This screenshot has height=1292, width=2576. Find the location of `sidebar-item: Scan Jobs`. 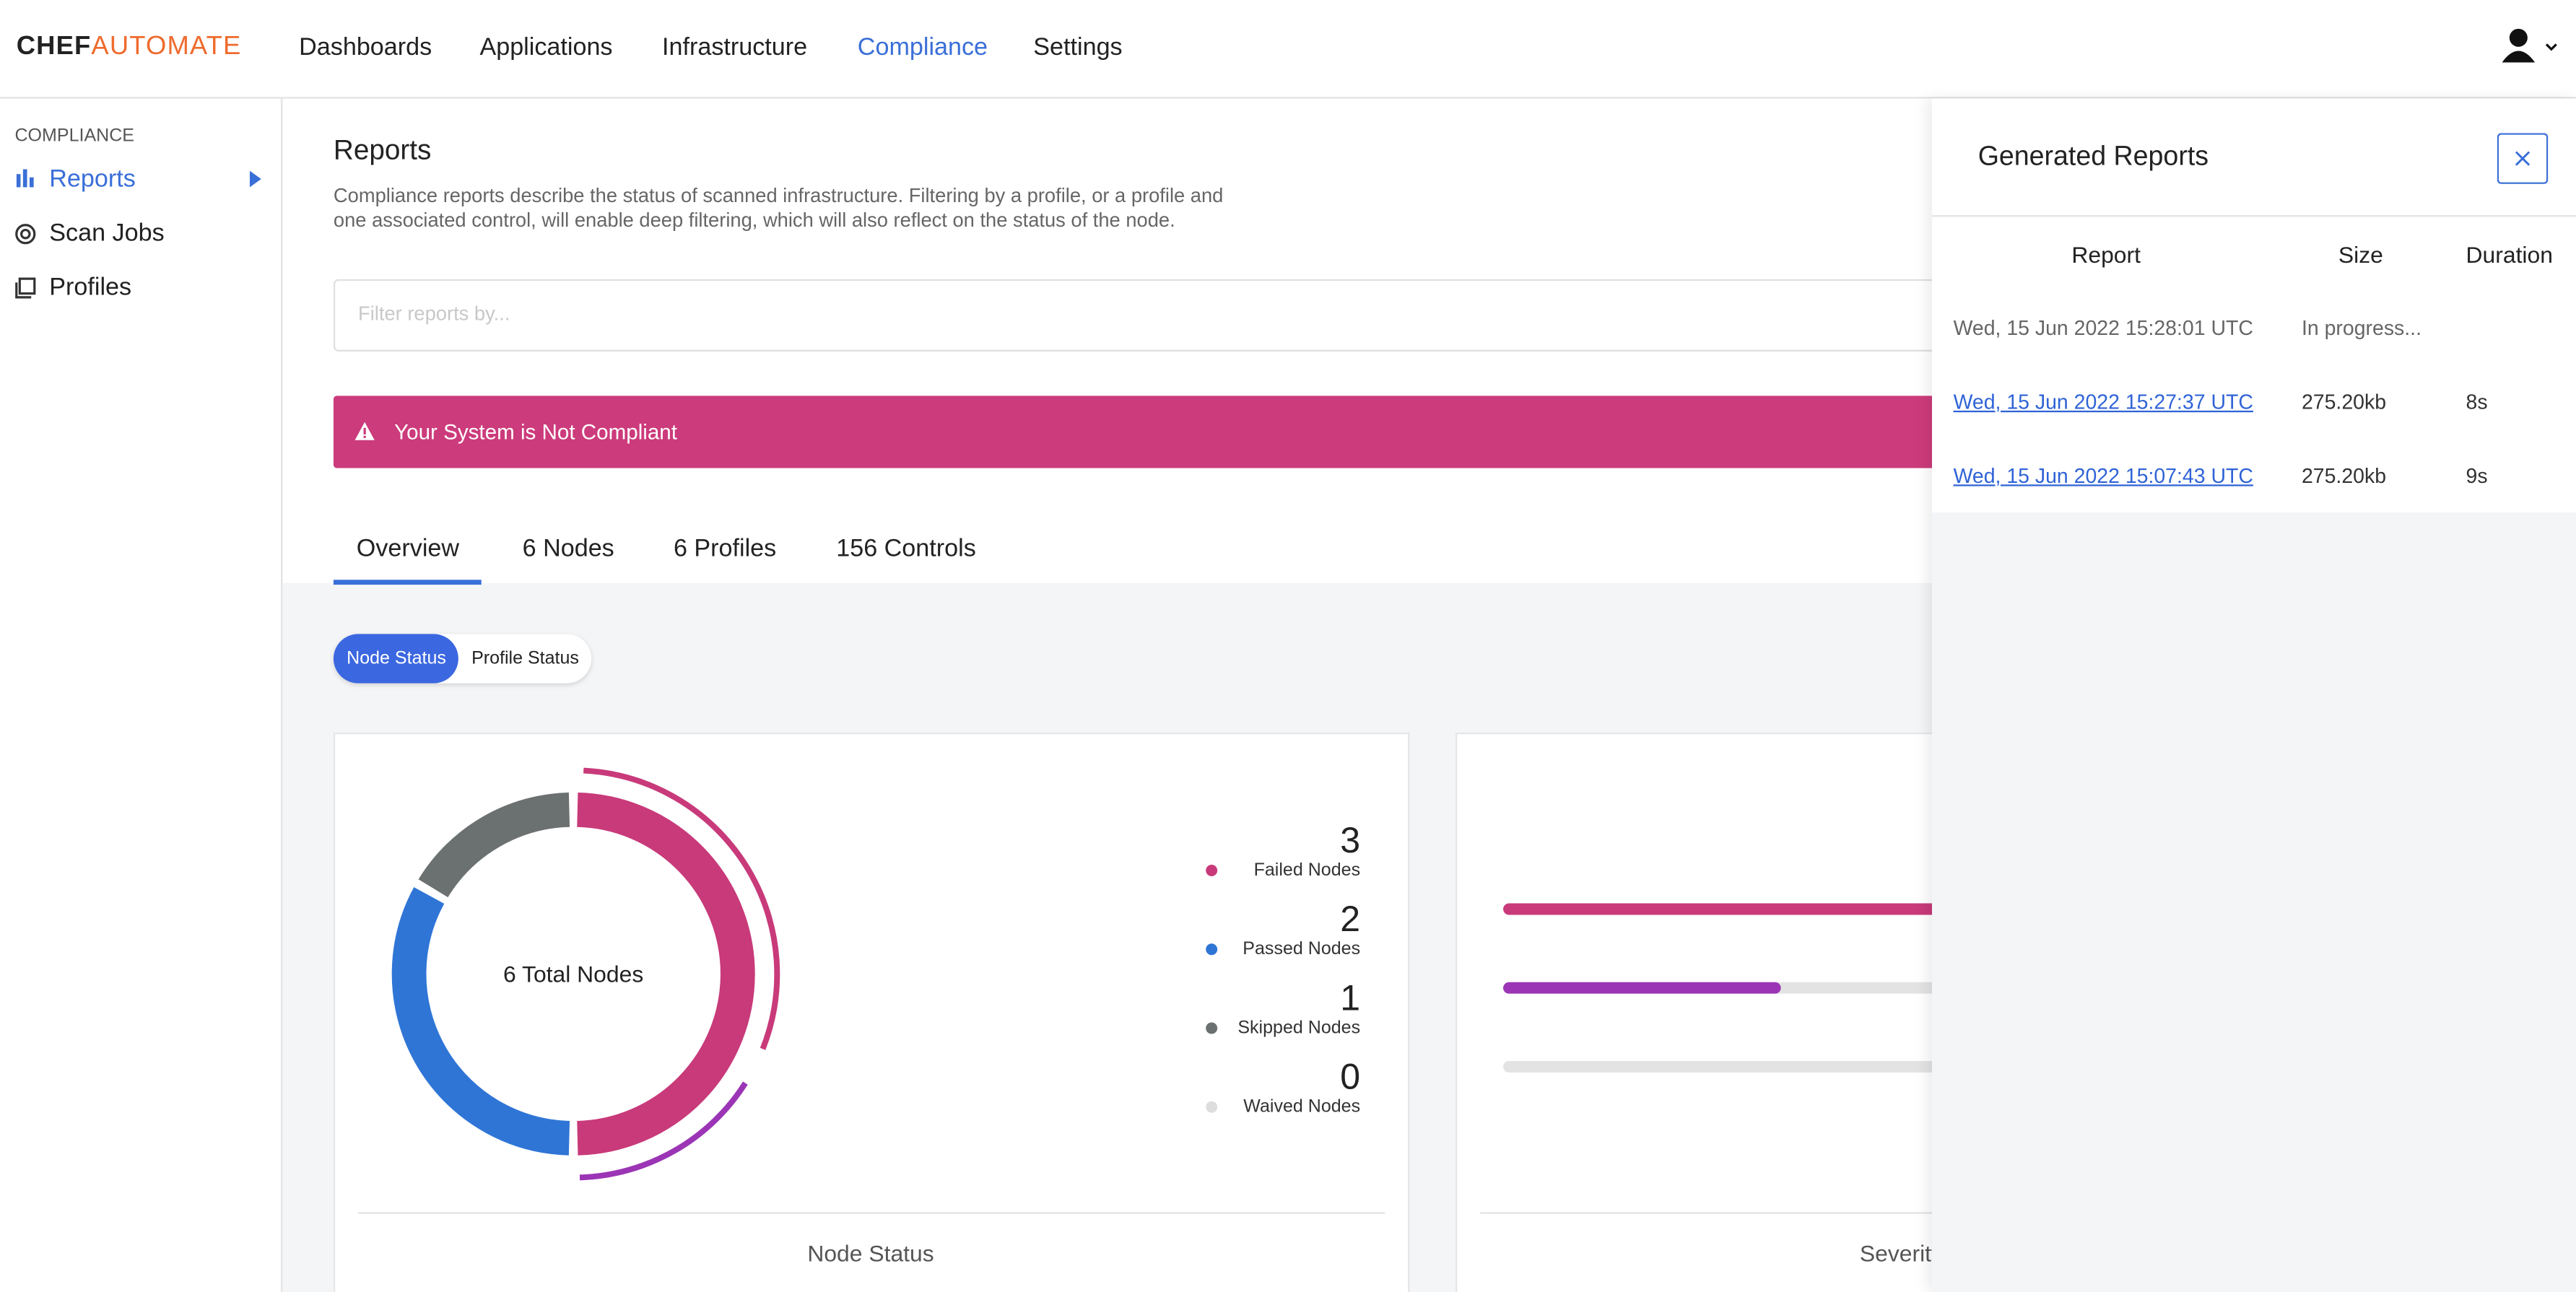

sidebar-item: Scan Jobs is located at coordinates (107, 233).